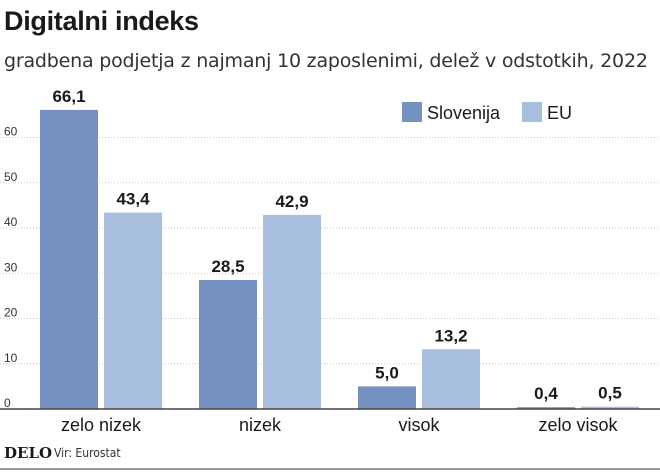  Describe the element at coordinates (87, 453) in the screenshot. I see `source-note: Vir: Eurostat` at that location.